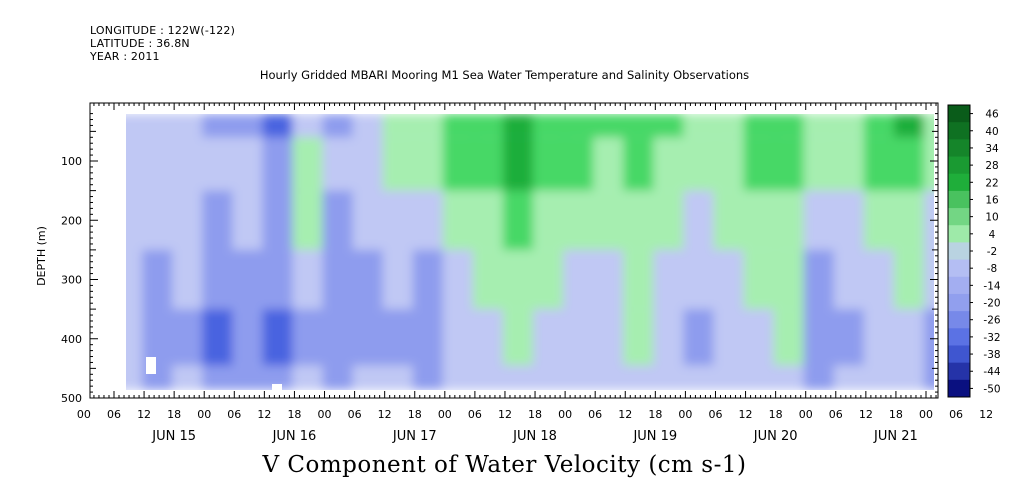 Image resolution: width=1009 pixels, height=504 pixels. I want to click on y-tick-label: 100, so click(71, 161).